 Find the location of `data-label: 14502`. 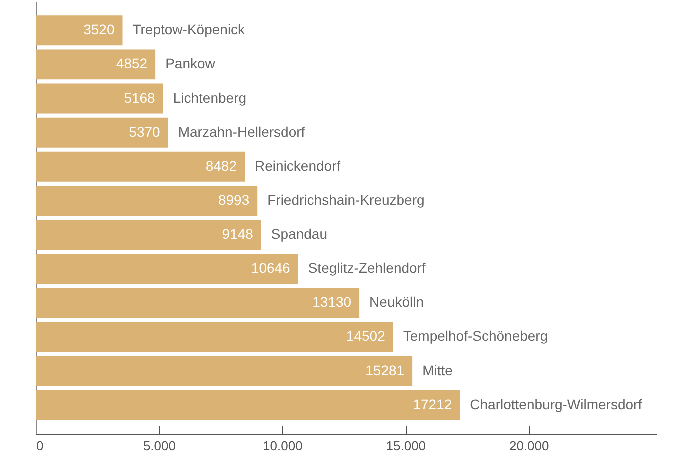

data-label: 14502 is located at coordinates (366, 336).